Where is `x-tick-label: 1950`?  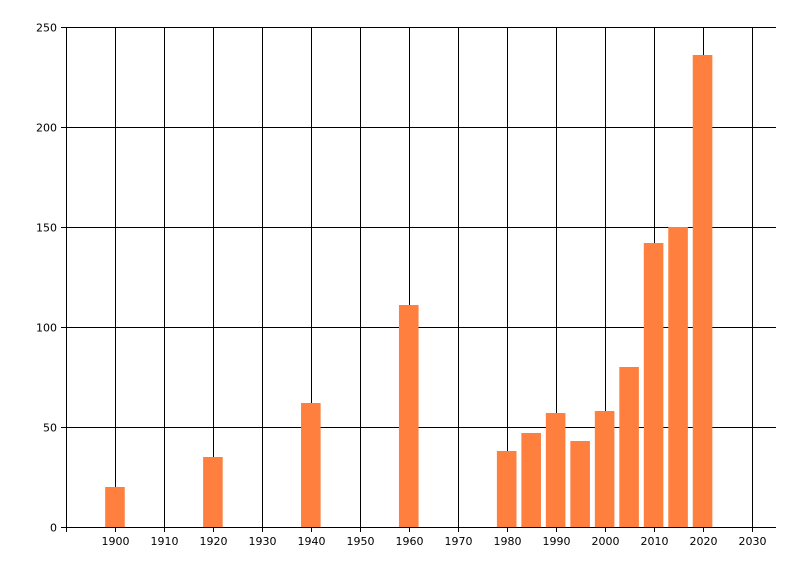 x-tick-label: 1950 is located at coordinates (361, 541).